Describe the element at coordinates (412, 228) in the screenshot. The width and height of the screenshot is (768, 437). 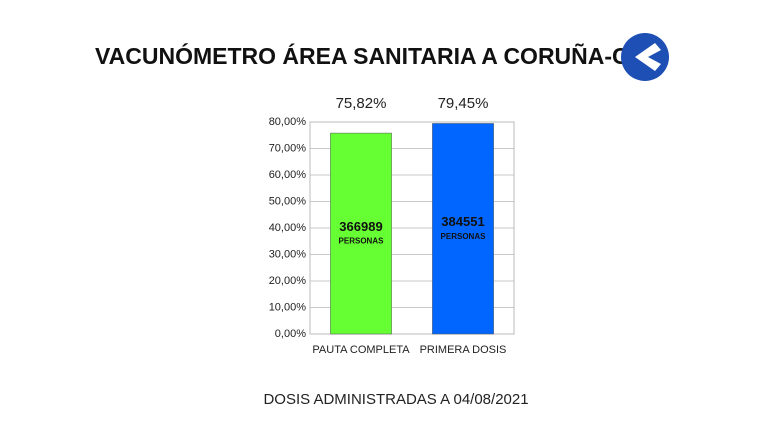
I see `plot-border` at that location.